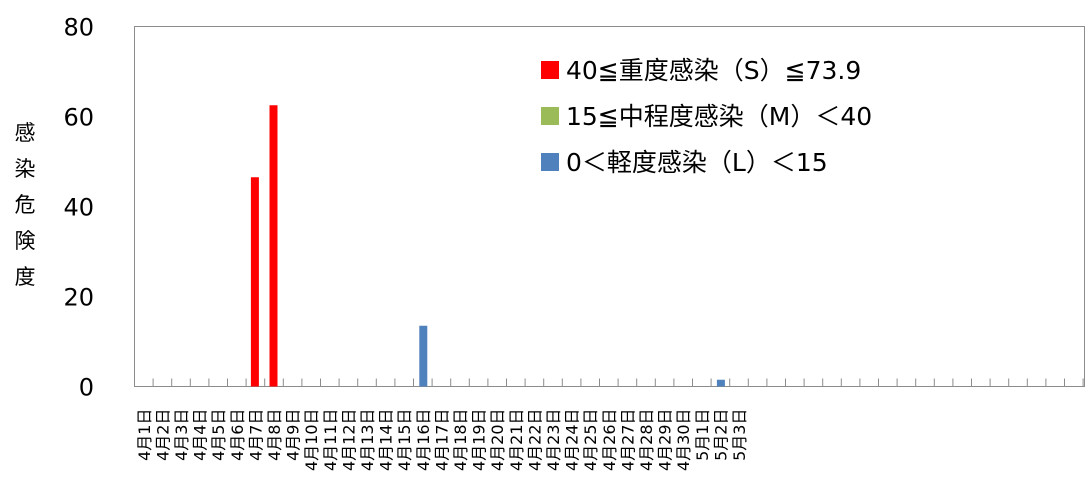  What do you see at coordinates (697, 162) in the screenshot?
I see `legend-label: 0＜軽度感染（L）＜15` at bounding box center [697, 162].